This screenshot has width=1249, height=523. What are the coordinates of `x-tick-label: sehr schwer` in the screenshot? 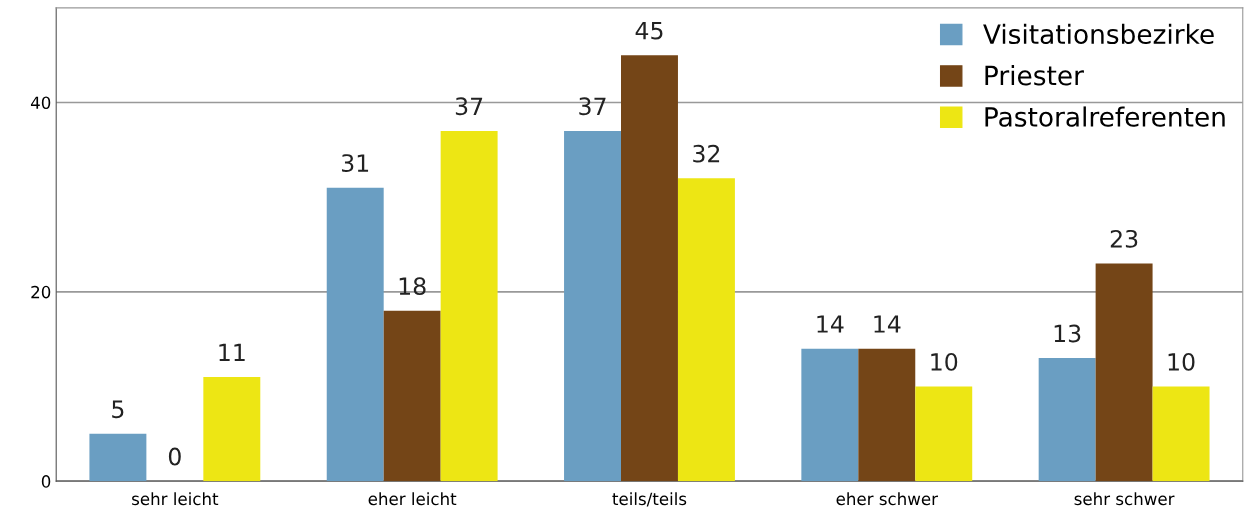 It's located at (1124, 499).